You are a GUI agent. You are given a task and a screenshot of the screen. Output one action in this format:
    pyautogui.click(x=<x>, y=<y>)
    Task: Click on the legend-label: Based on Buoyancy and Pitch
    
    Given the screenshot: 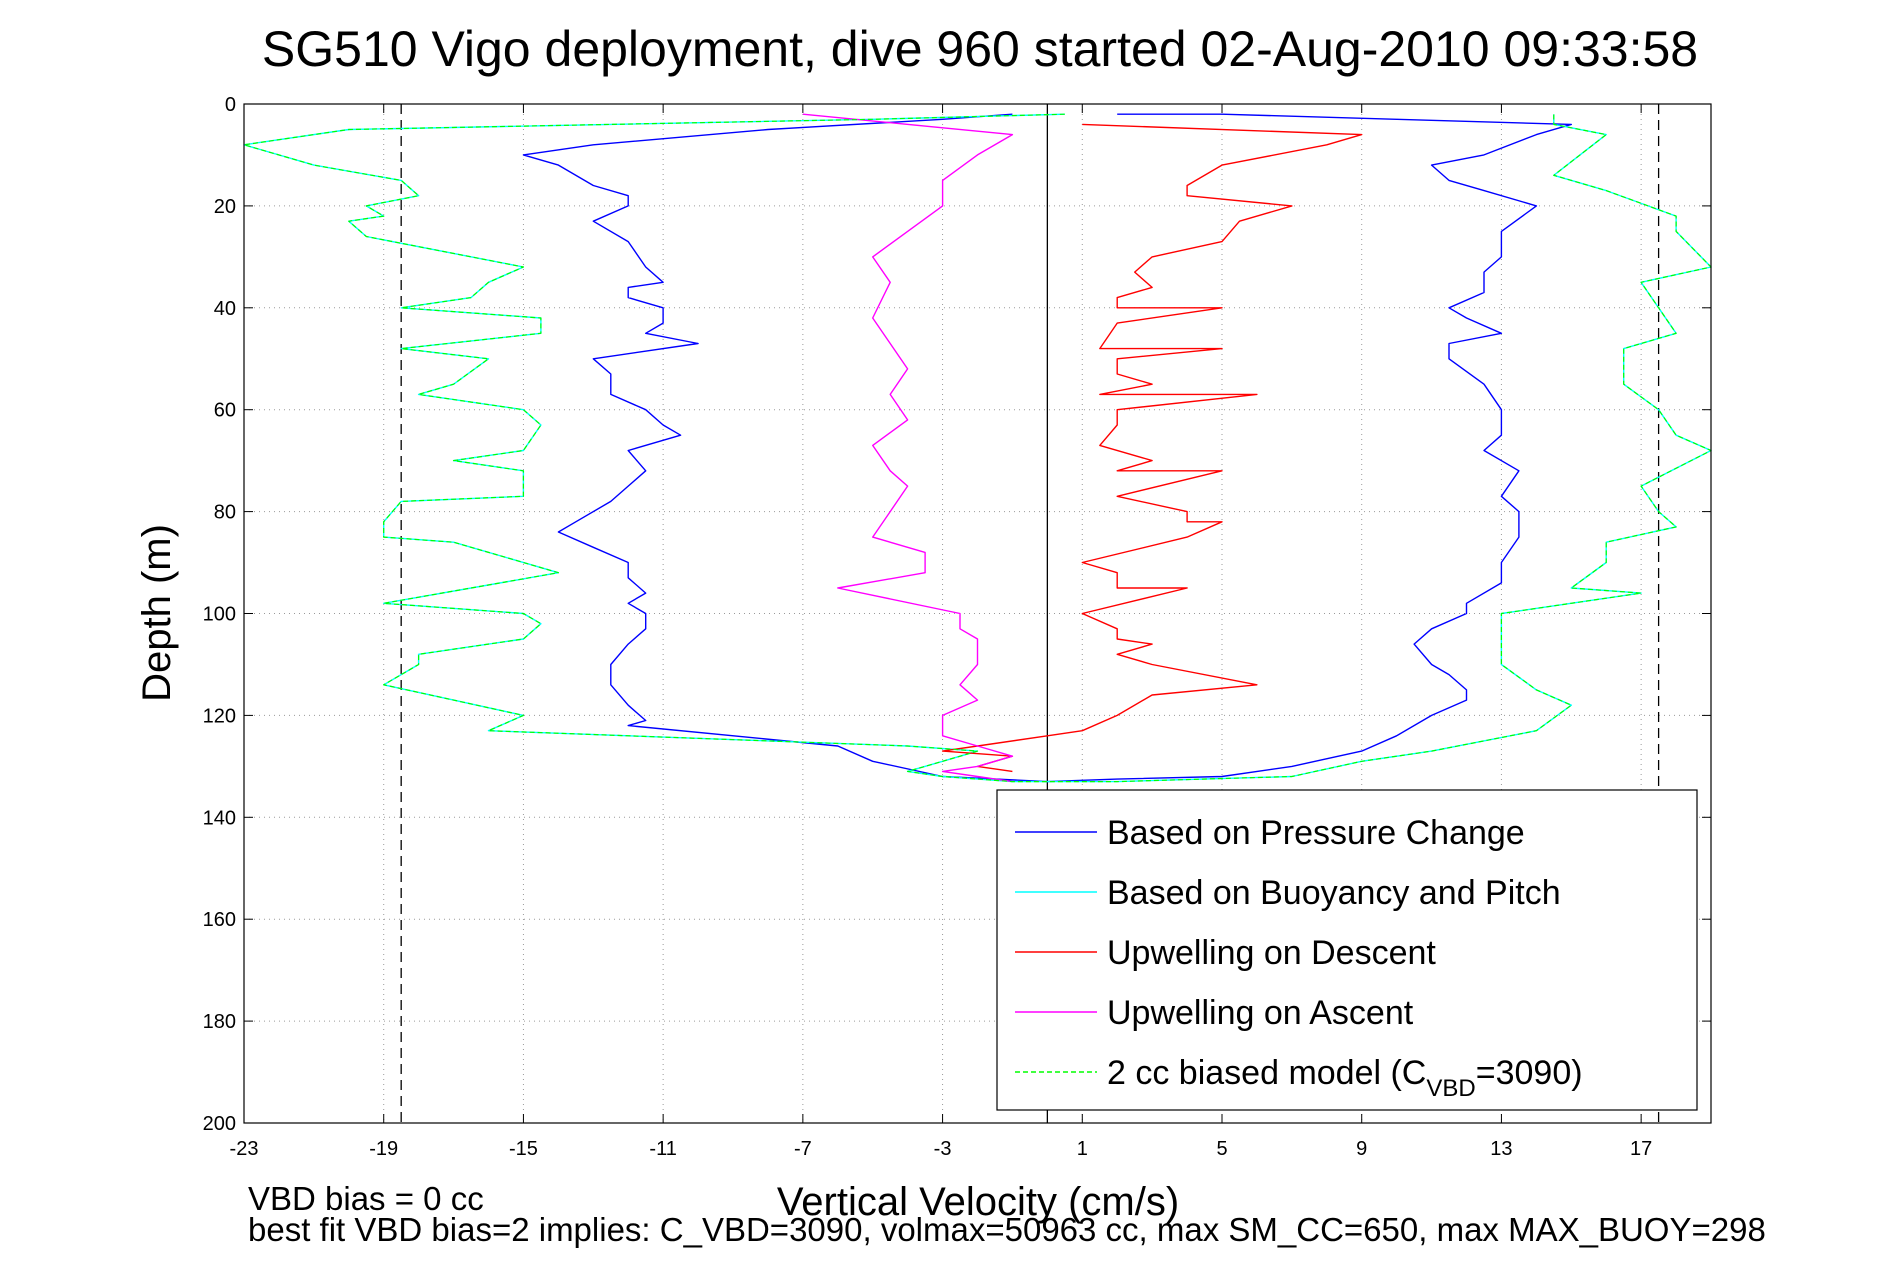 What is the action you would take?
    pyautogui.click(x=1334, y=893)
    